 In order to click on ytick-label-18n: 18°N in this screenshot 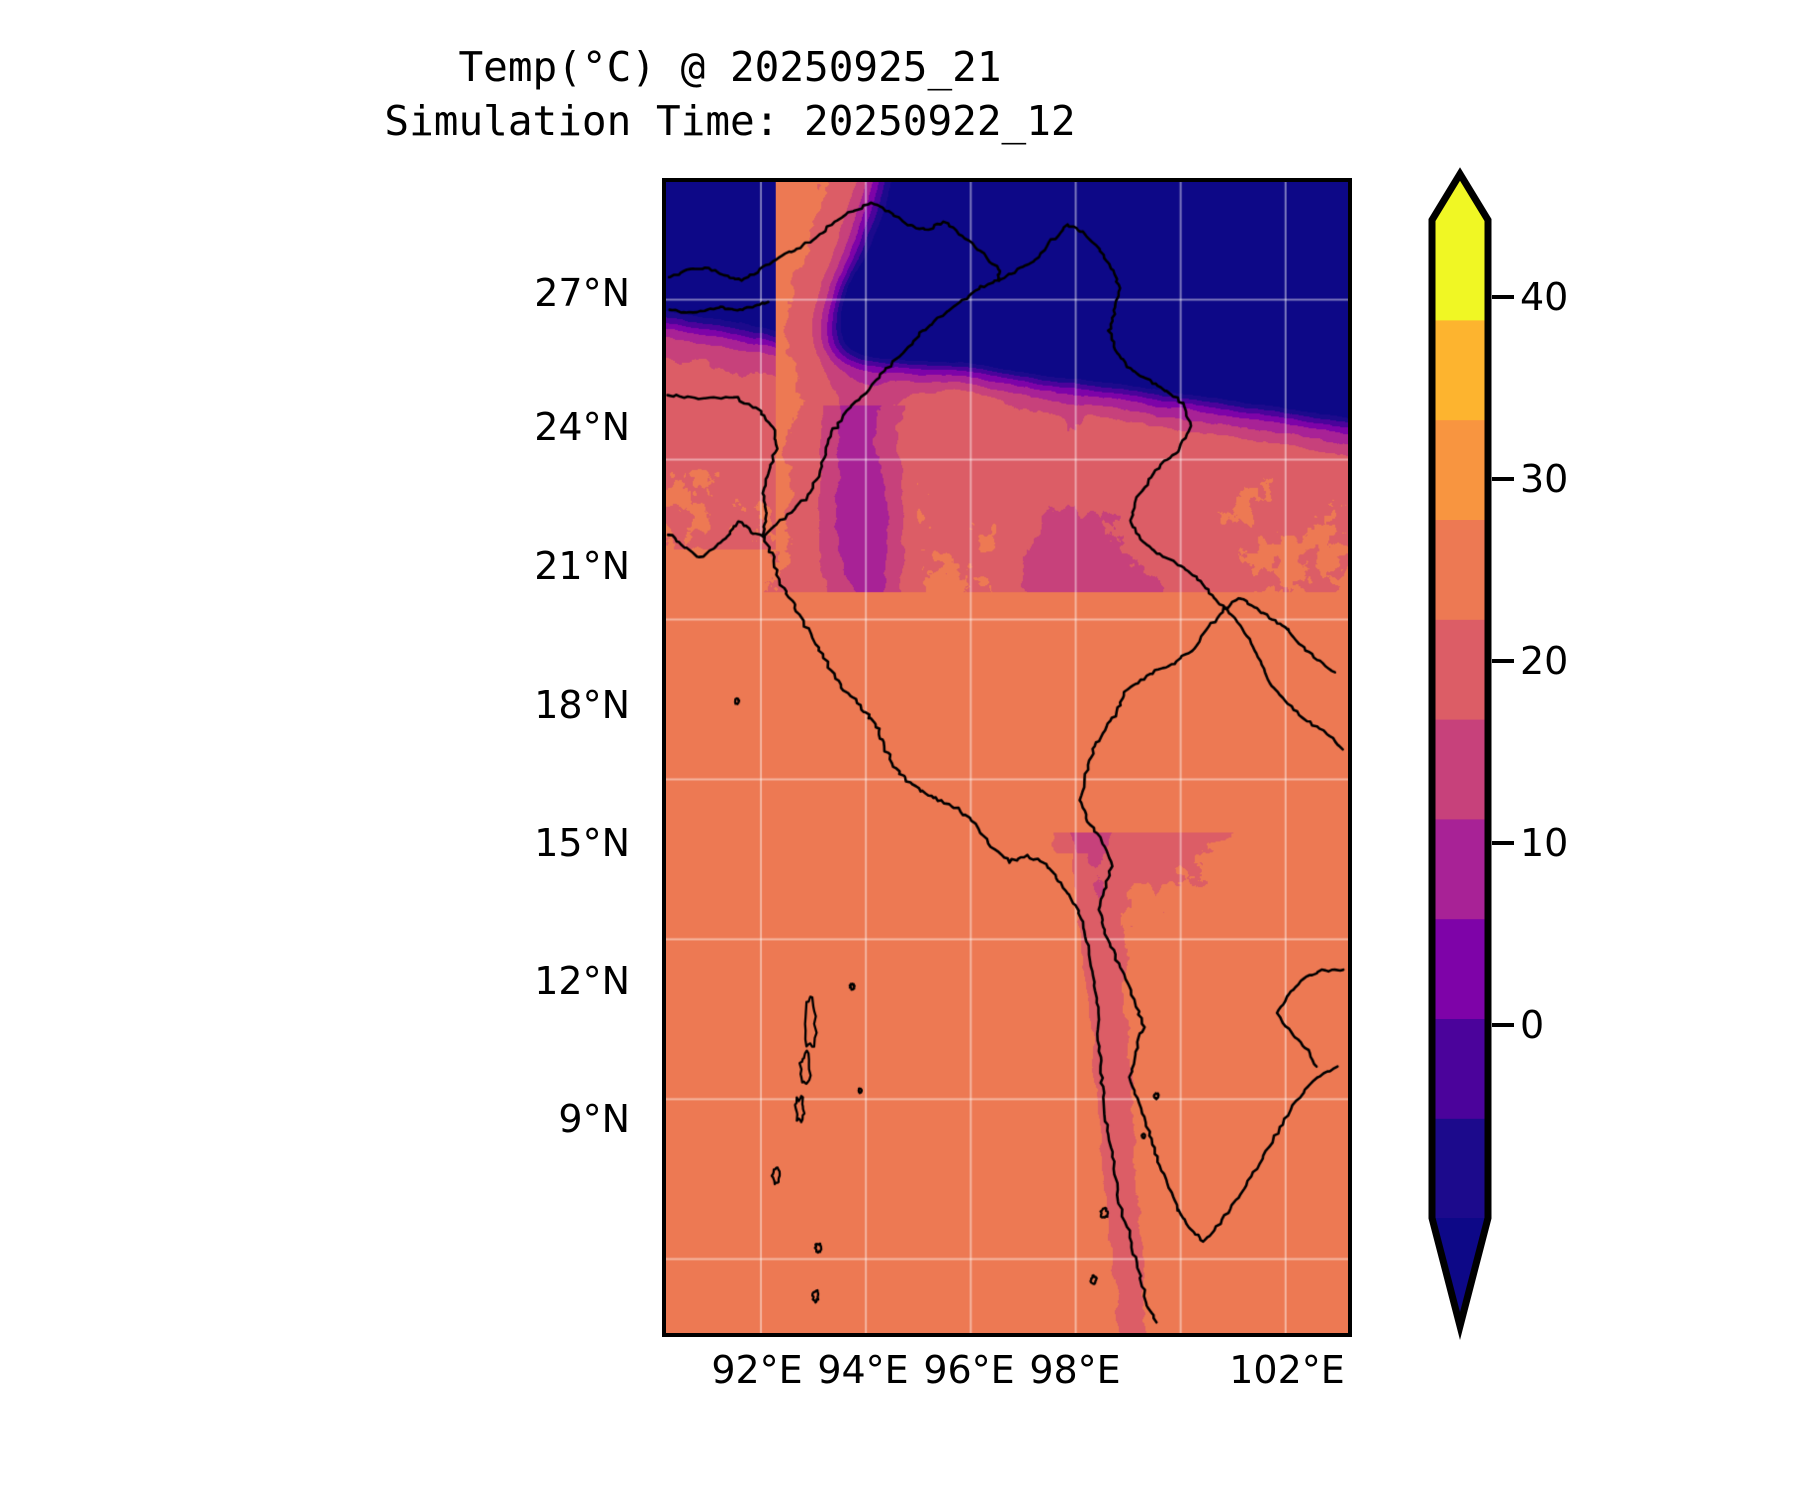, I will do `click(582, 705)`.